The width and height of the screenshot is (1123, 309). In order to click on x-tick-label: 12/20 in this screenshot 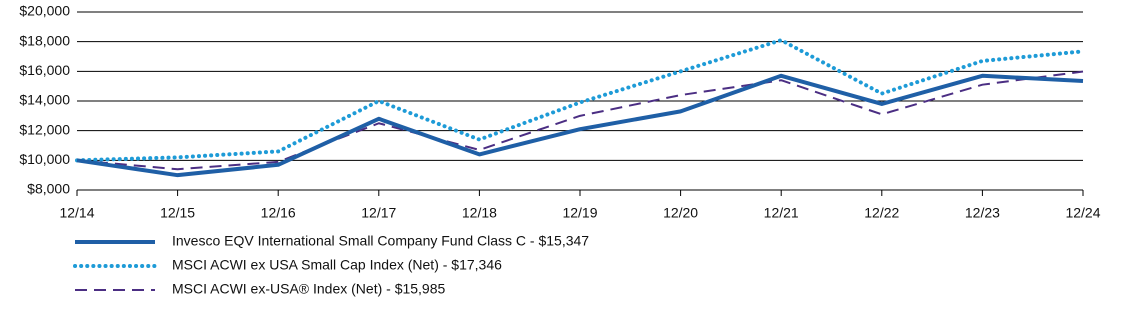, I will do `click(680, 213)`.